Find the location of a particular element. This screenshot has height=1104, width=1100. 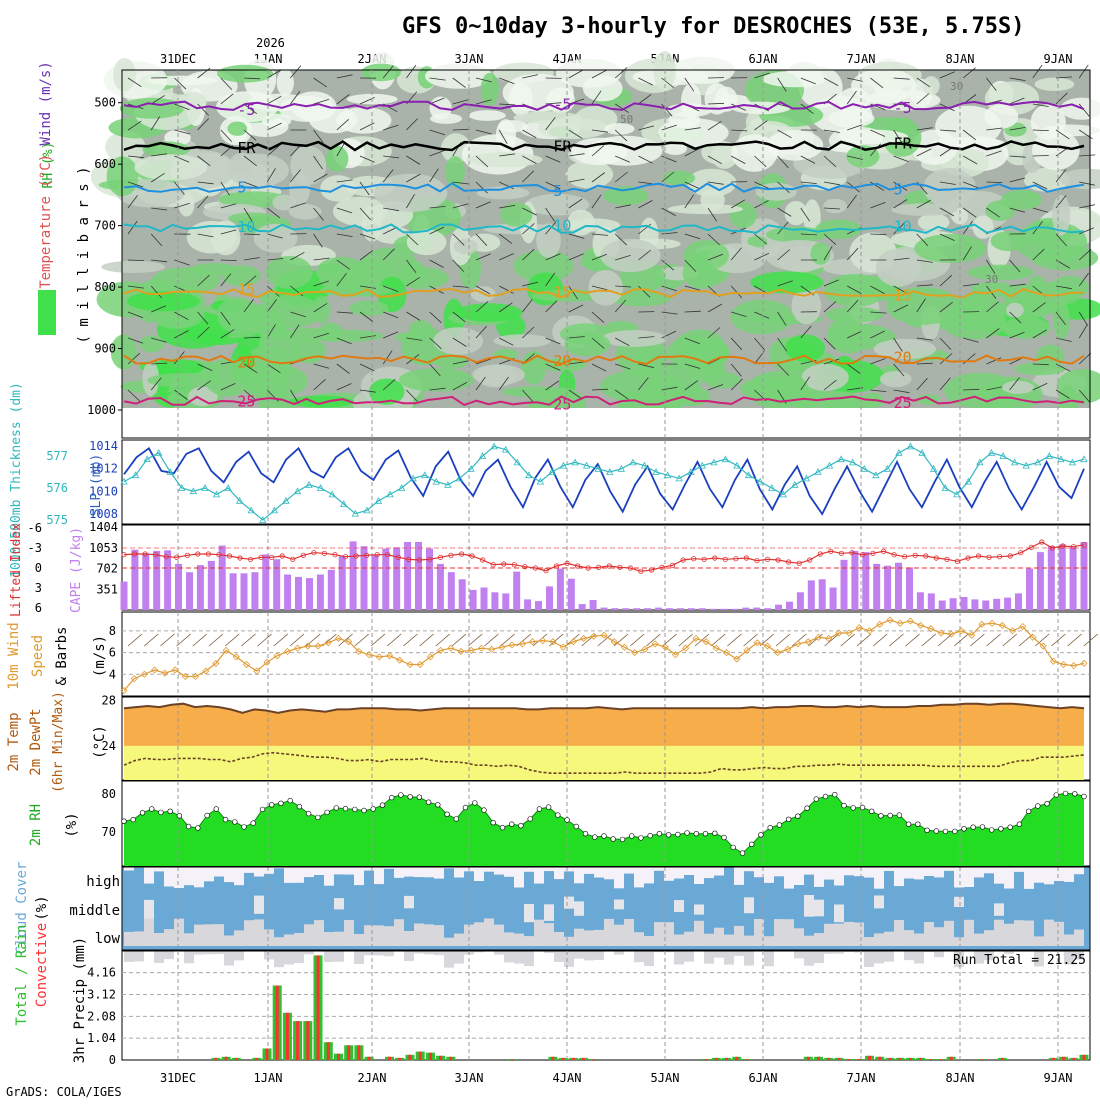

precip-tick-label: 1.04 is located at coordinates (101, 1038).